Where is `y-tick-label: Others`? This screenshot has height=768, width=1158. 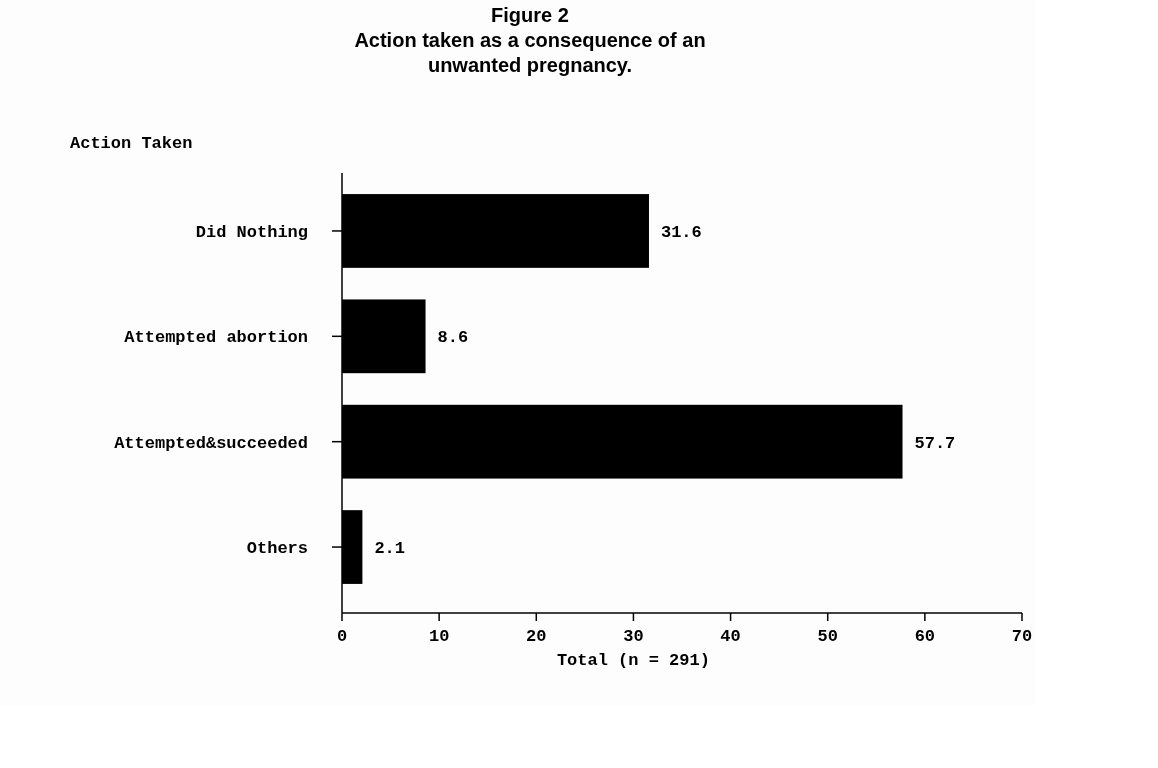
y-tick-label: Others is located at coordinates (277, 548).